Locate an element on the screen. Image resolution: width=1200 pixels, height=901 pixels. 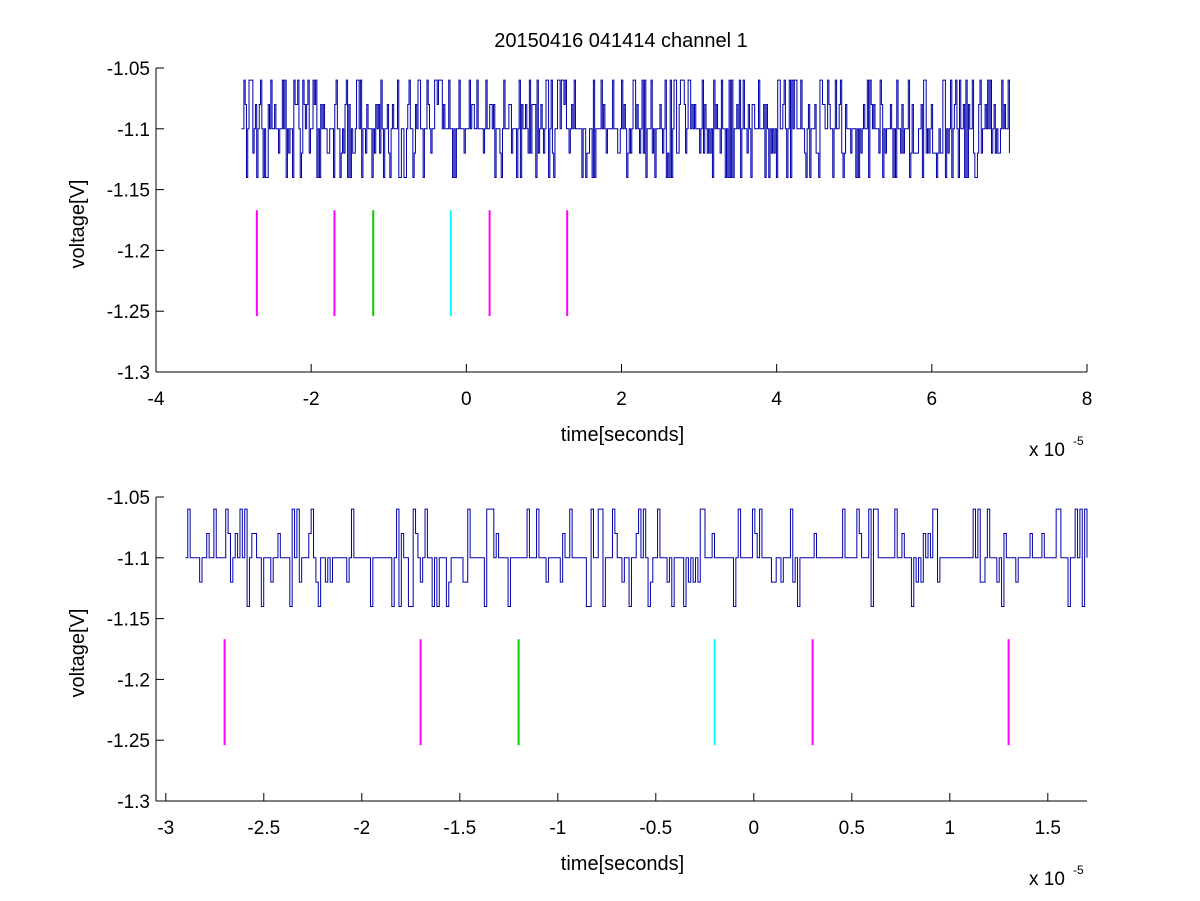
x-tick-label: -1 is located at coordinates (557, 828).